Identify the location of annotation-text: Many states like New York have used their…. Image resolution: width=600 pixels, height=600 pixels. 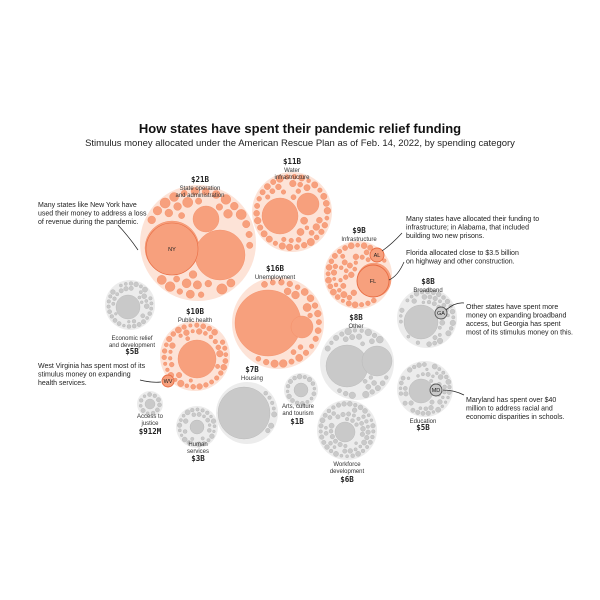
(92, 214).